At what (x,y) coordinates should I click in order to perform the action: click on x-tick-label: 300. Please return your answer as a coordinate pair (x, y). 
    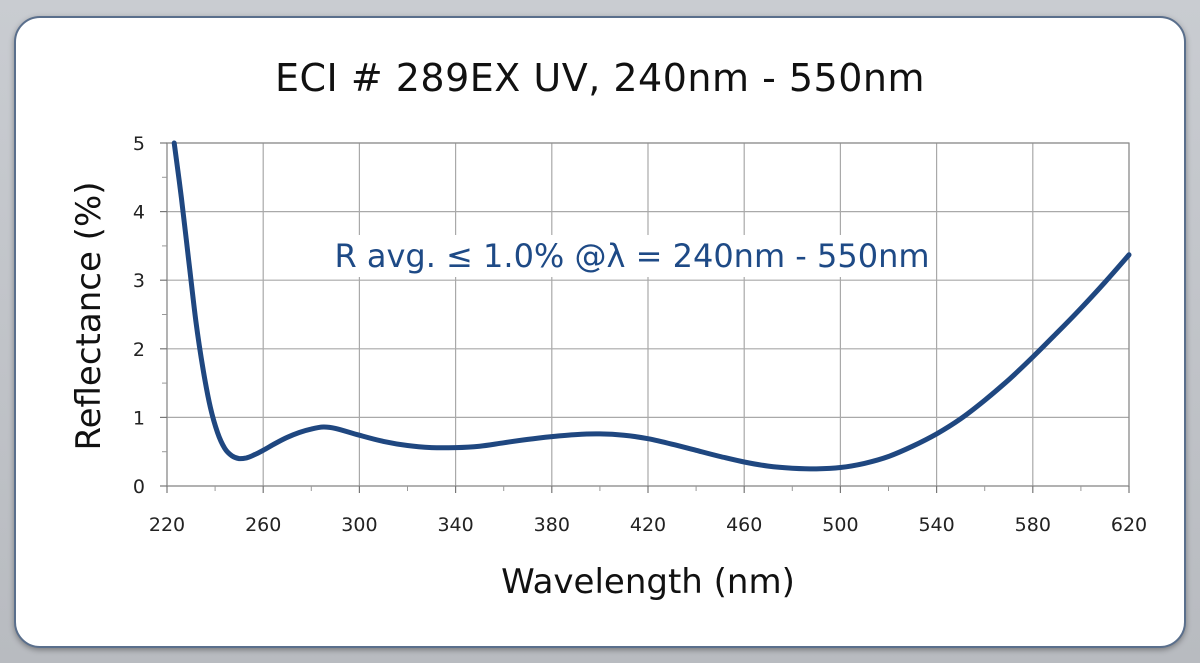
    Looking at the image, I should click on (359, 525).